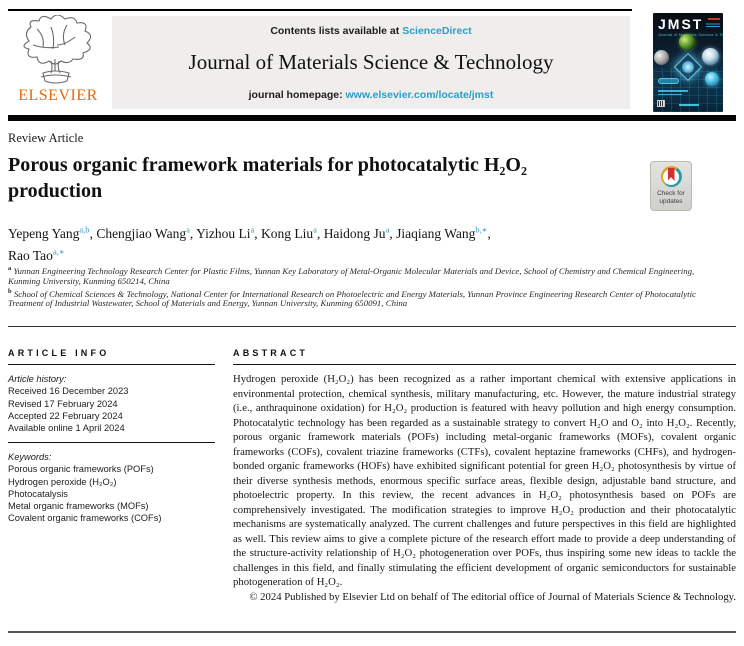 The image size is (744, 646). I want to click on cover-label-pill, so click(668, 81).